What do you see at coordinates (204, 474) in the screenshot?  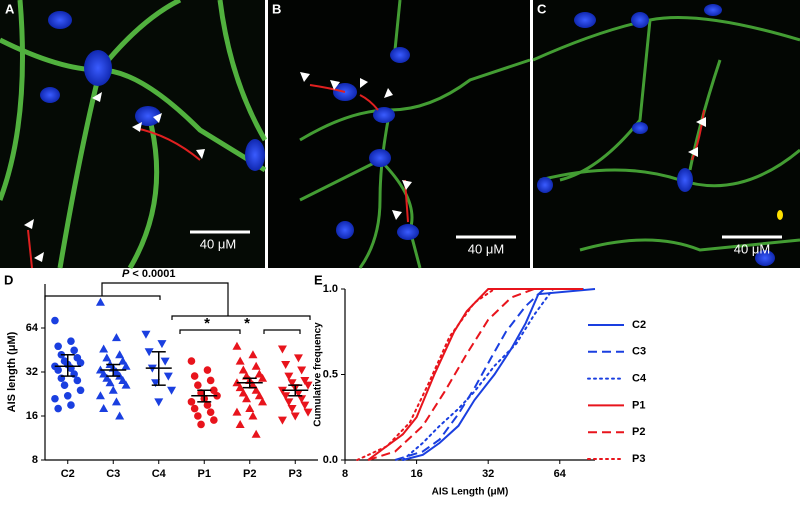 I see `x-tick-label: P1` at bounding box center [204, 474].